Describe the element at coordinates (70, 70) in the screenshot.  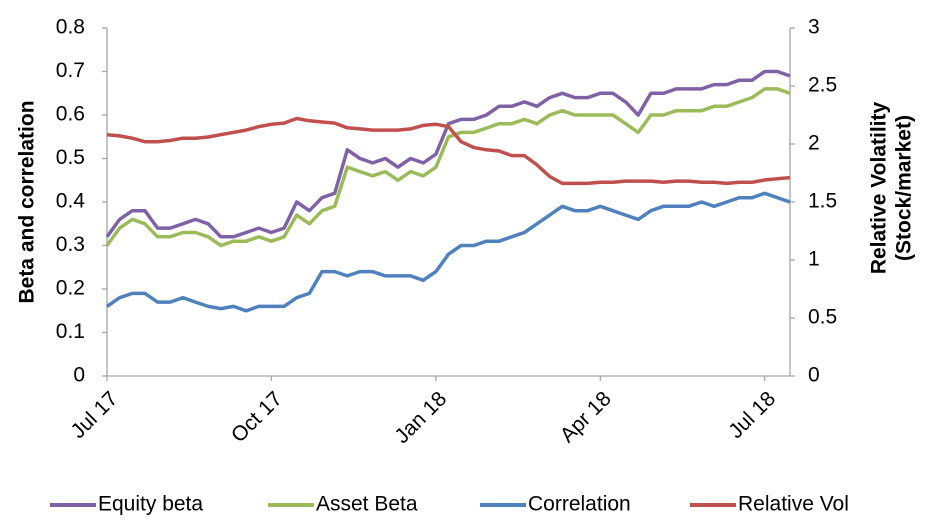
I see `y-tick-label: 0.7` at that location.